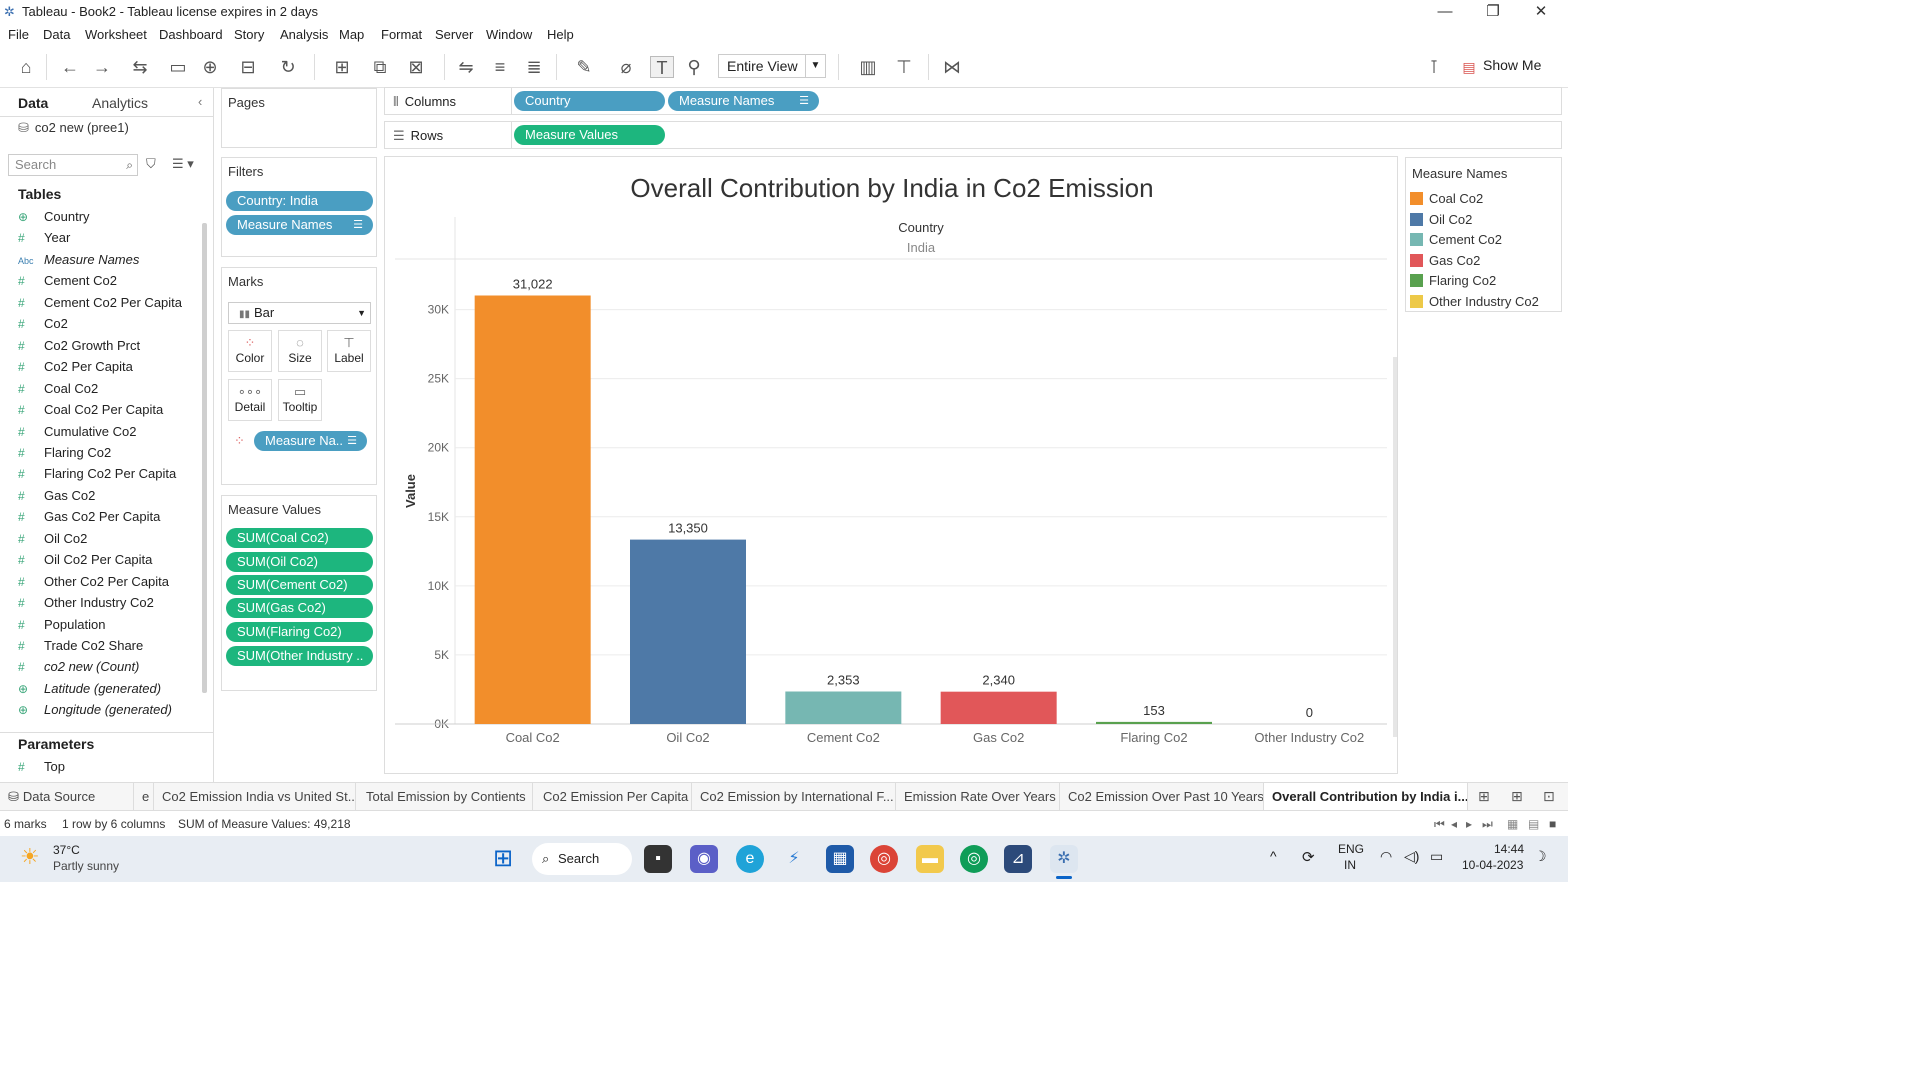 Image resolution: width=1920 pixels, height=1080 pixels. I want to click on taskbar-search: ⌕ Search, so click(582, 859).